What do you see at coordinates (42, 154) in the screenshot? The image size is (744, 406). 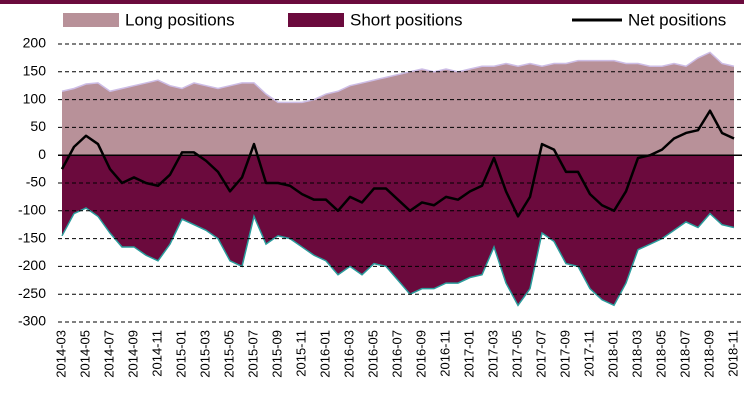 I see `y-tick-label: 0` at bounding box center [42, 154].